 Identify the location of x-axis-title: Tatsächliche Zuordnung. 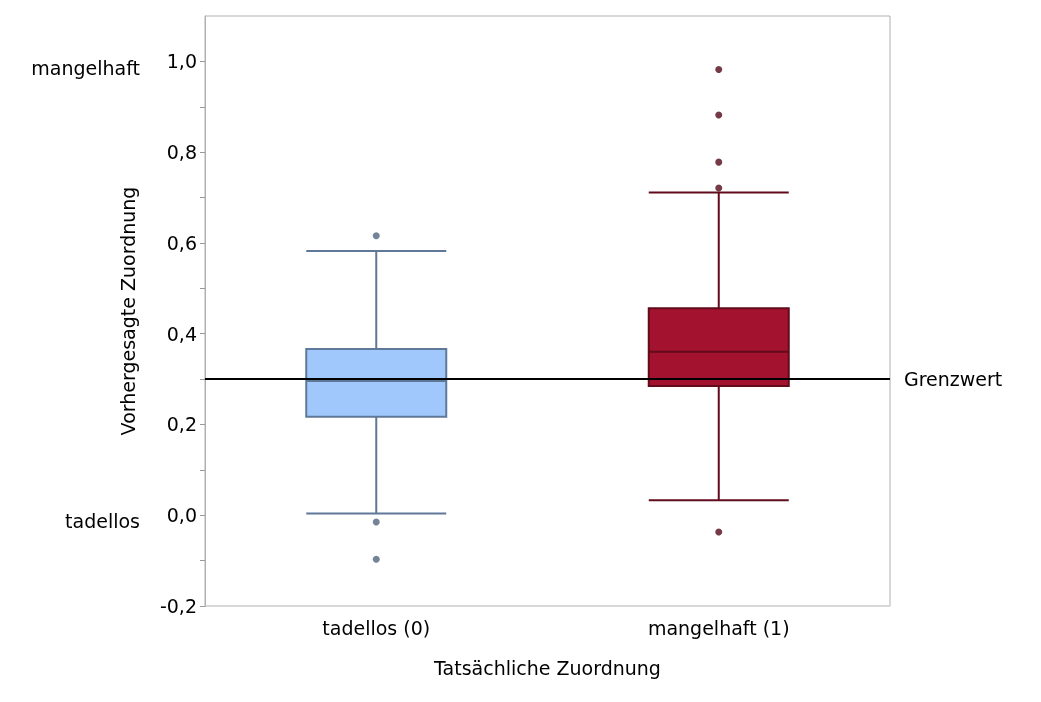
(547, 667).